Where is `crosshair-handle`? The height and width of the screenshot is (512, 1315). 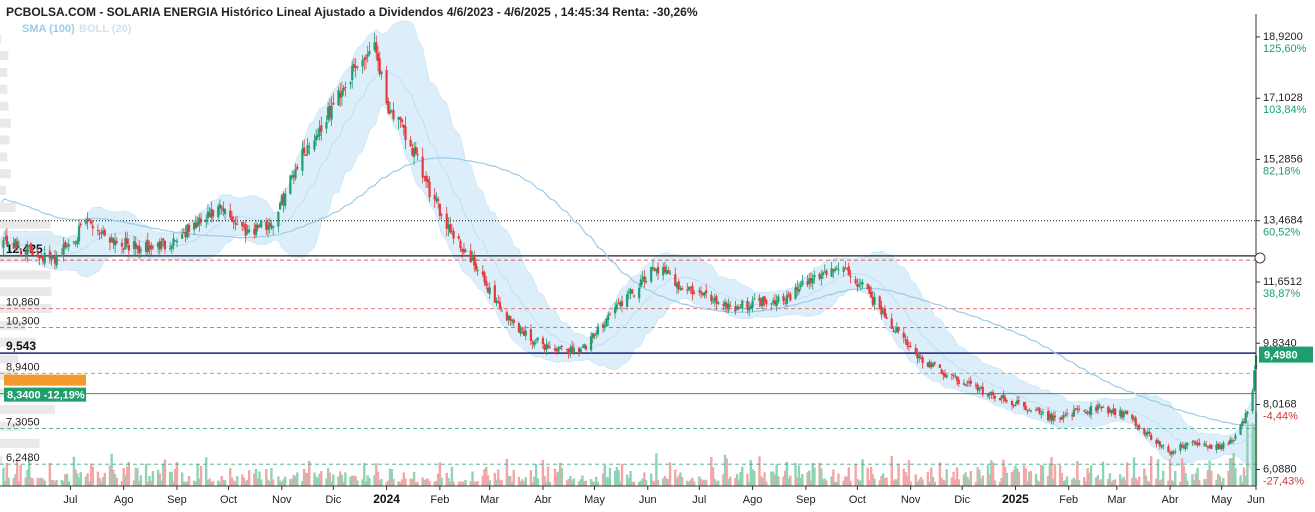 crosshair-handle is located at coordinates (1260, 258).